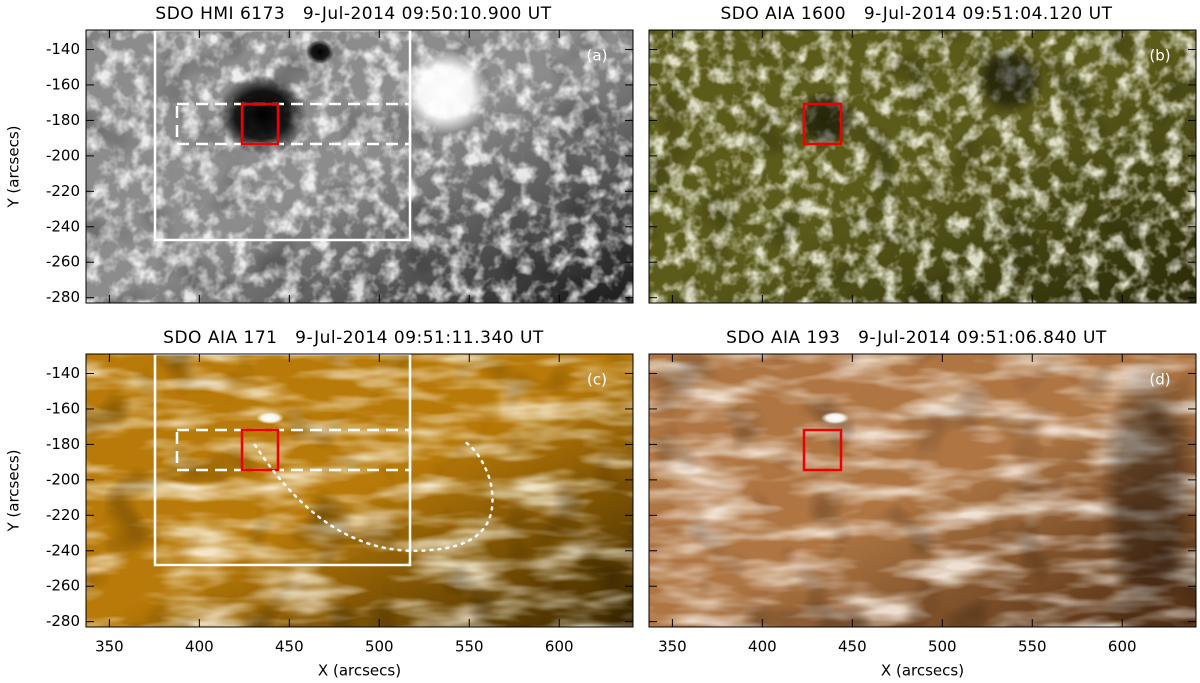  I want to click on sunspot, so click(1010, 80).